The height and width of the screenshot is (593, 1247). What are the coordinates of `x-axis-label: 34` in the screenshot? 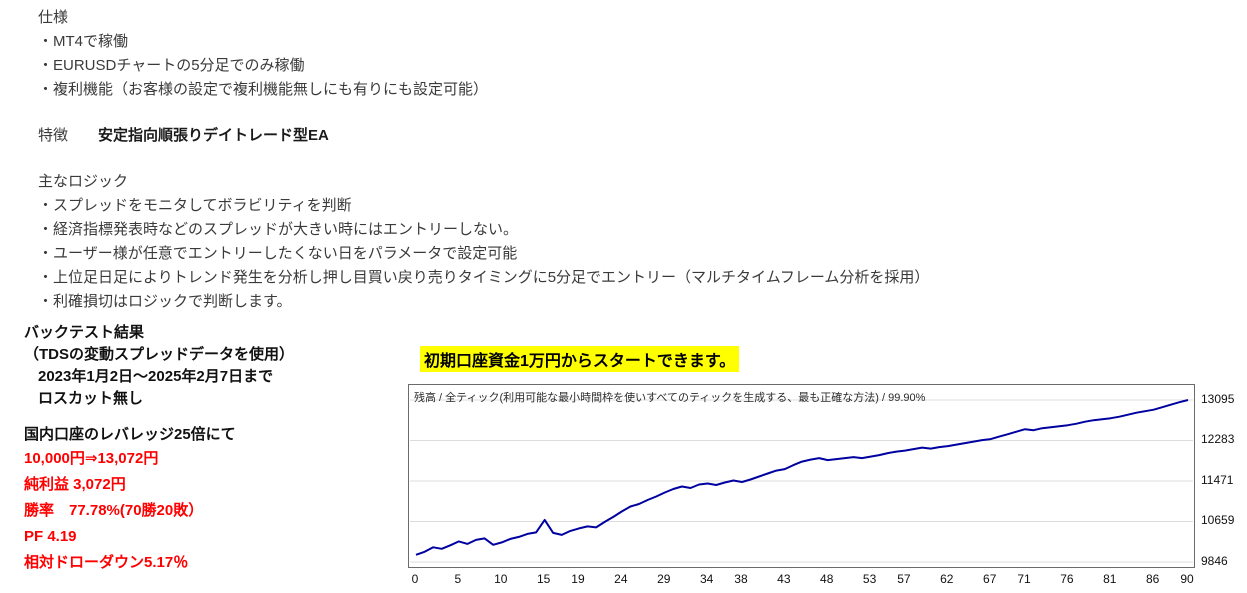 It's located at (706, 579).